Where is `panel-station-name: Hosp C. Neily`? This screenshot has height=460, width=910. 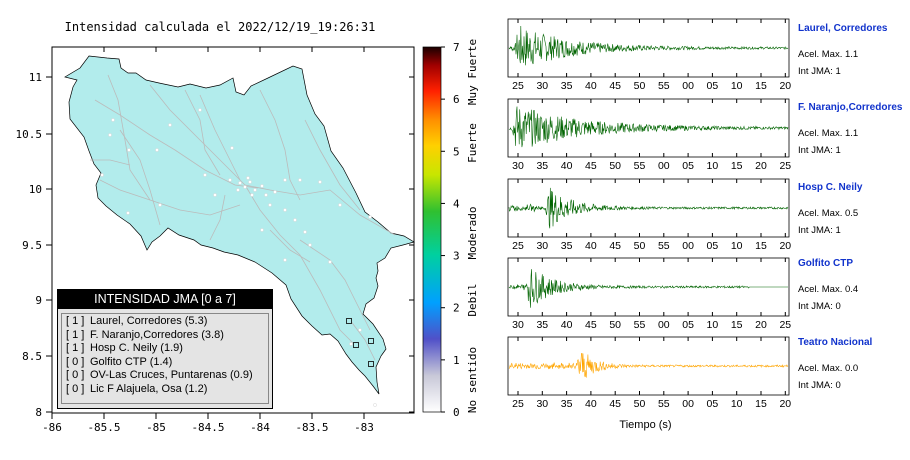 panel-station-name: Hosp C. Neily is located at coordinates (830, 187).